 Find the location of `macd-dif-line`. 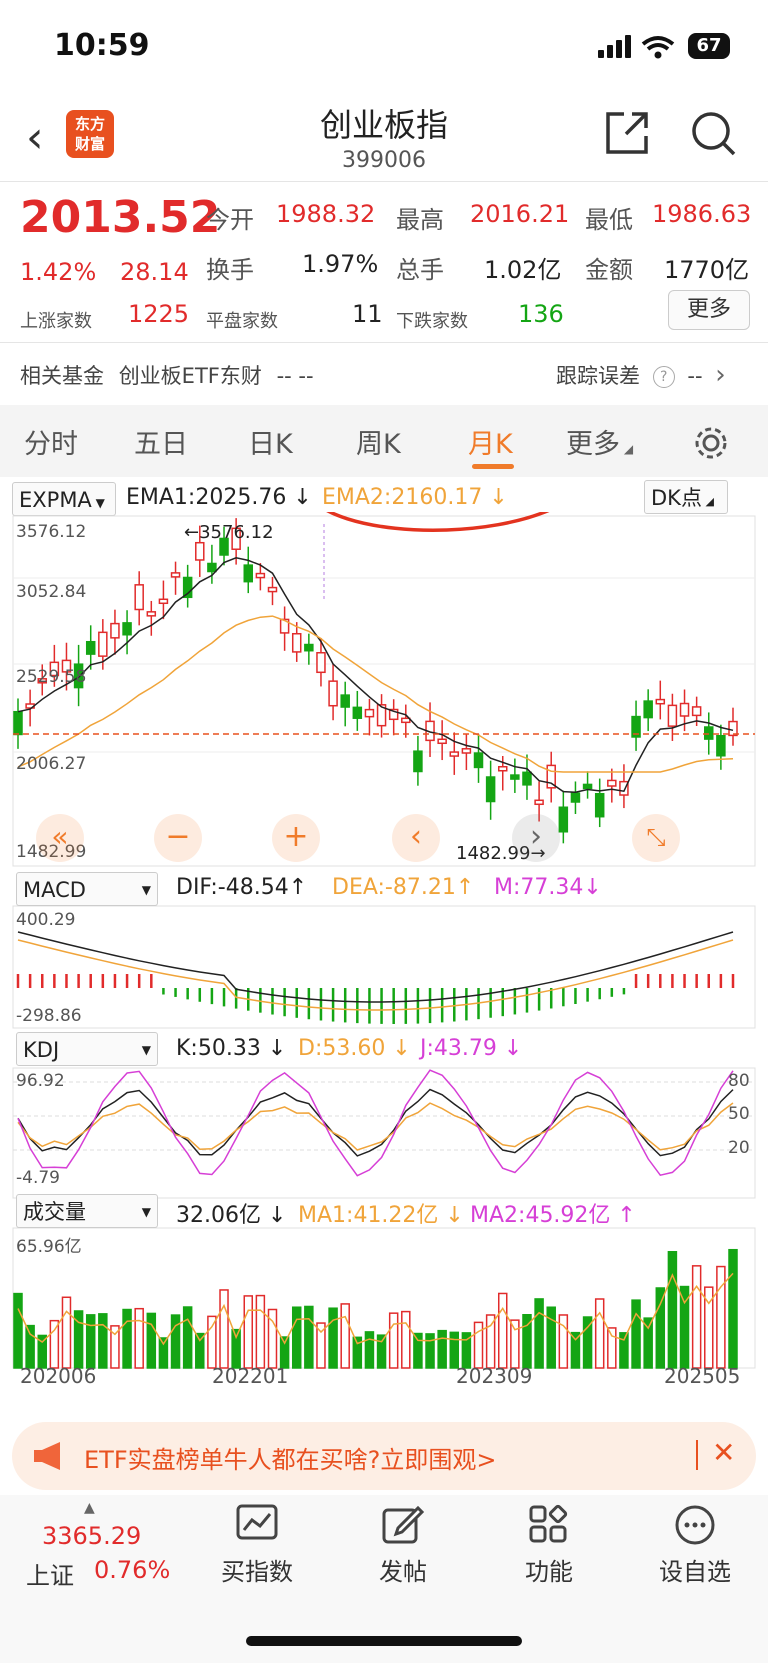

macd-dif-line is located at coordinates (375, 967).